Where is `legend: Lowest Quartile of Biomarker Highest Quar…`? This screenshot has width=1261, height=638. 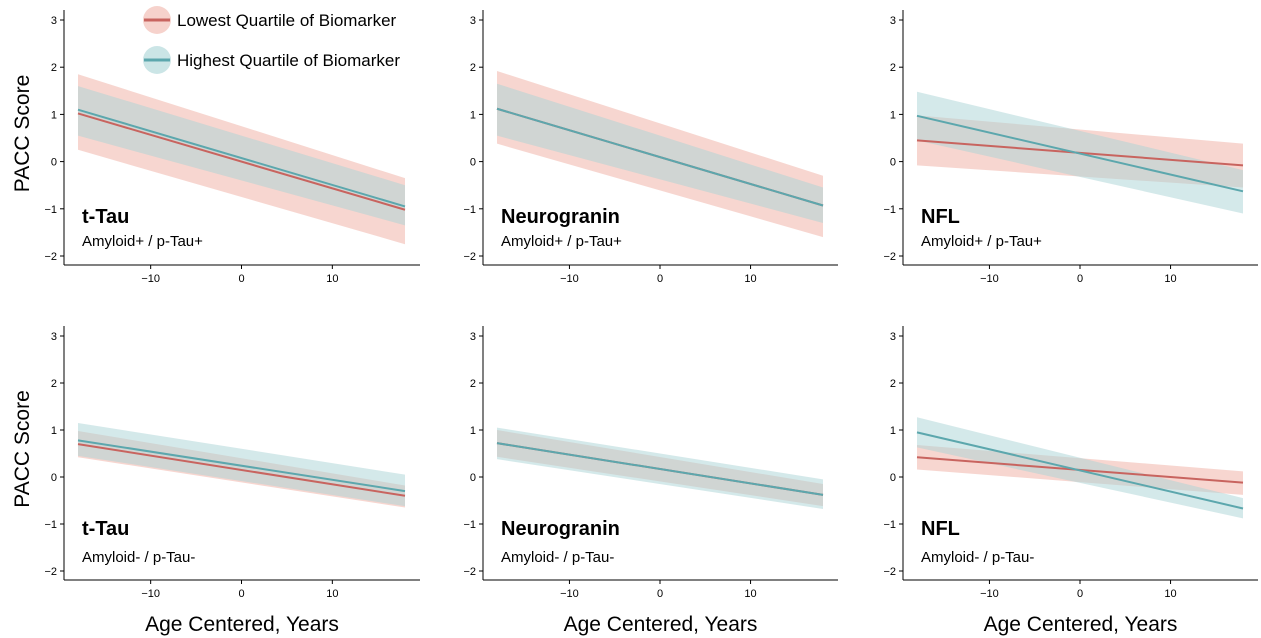
legend: Lowest Quartile of Biomarker Highest Quar… is located at coordinates (271, 40).